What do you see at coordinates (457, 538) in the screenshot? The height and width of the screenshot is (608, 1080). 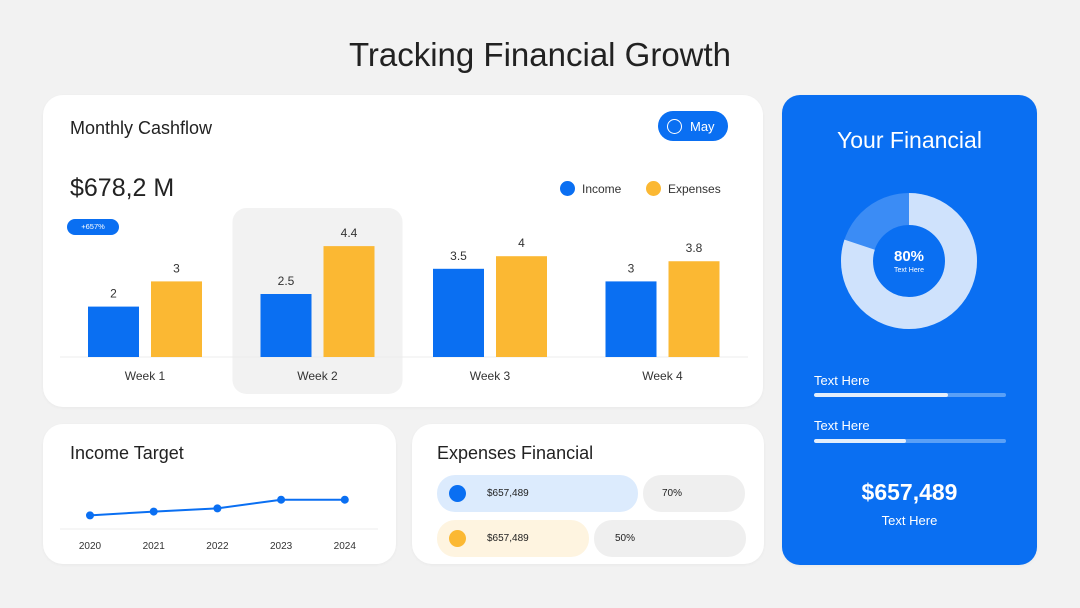 I see `yellow-dot-icon` at bounding box center [457, 538].